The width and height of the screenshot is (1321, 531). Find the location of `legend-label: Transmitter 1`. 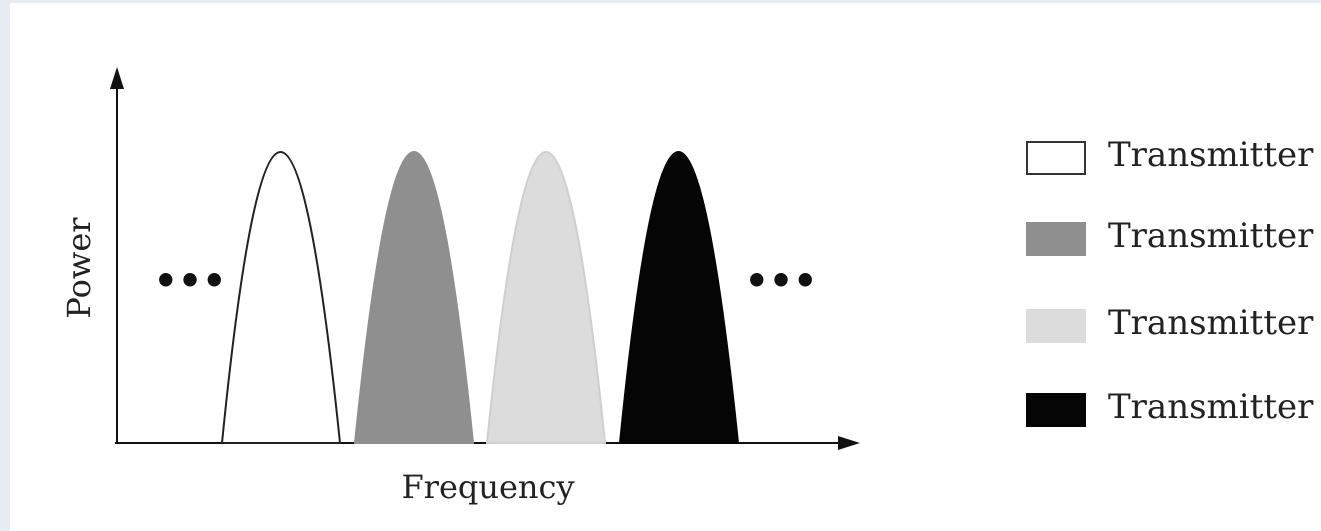

legend-label: Transmitter 1 is located at coordinates (1214, 155).